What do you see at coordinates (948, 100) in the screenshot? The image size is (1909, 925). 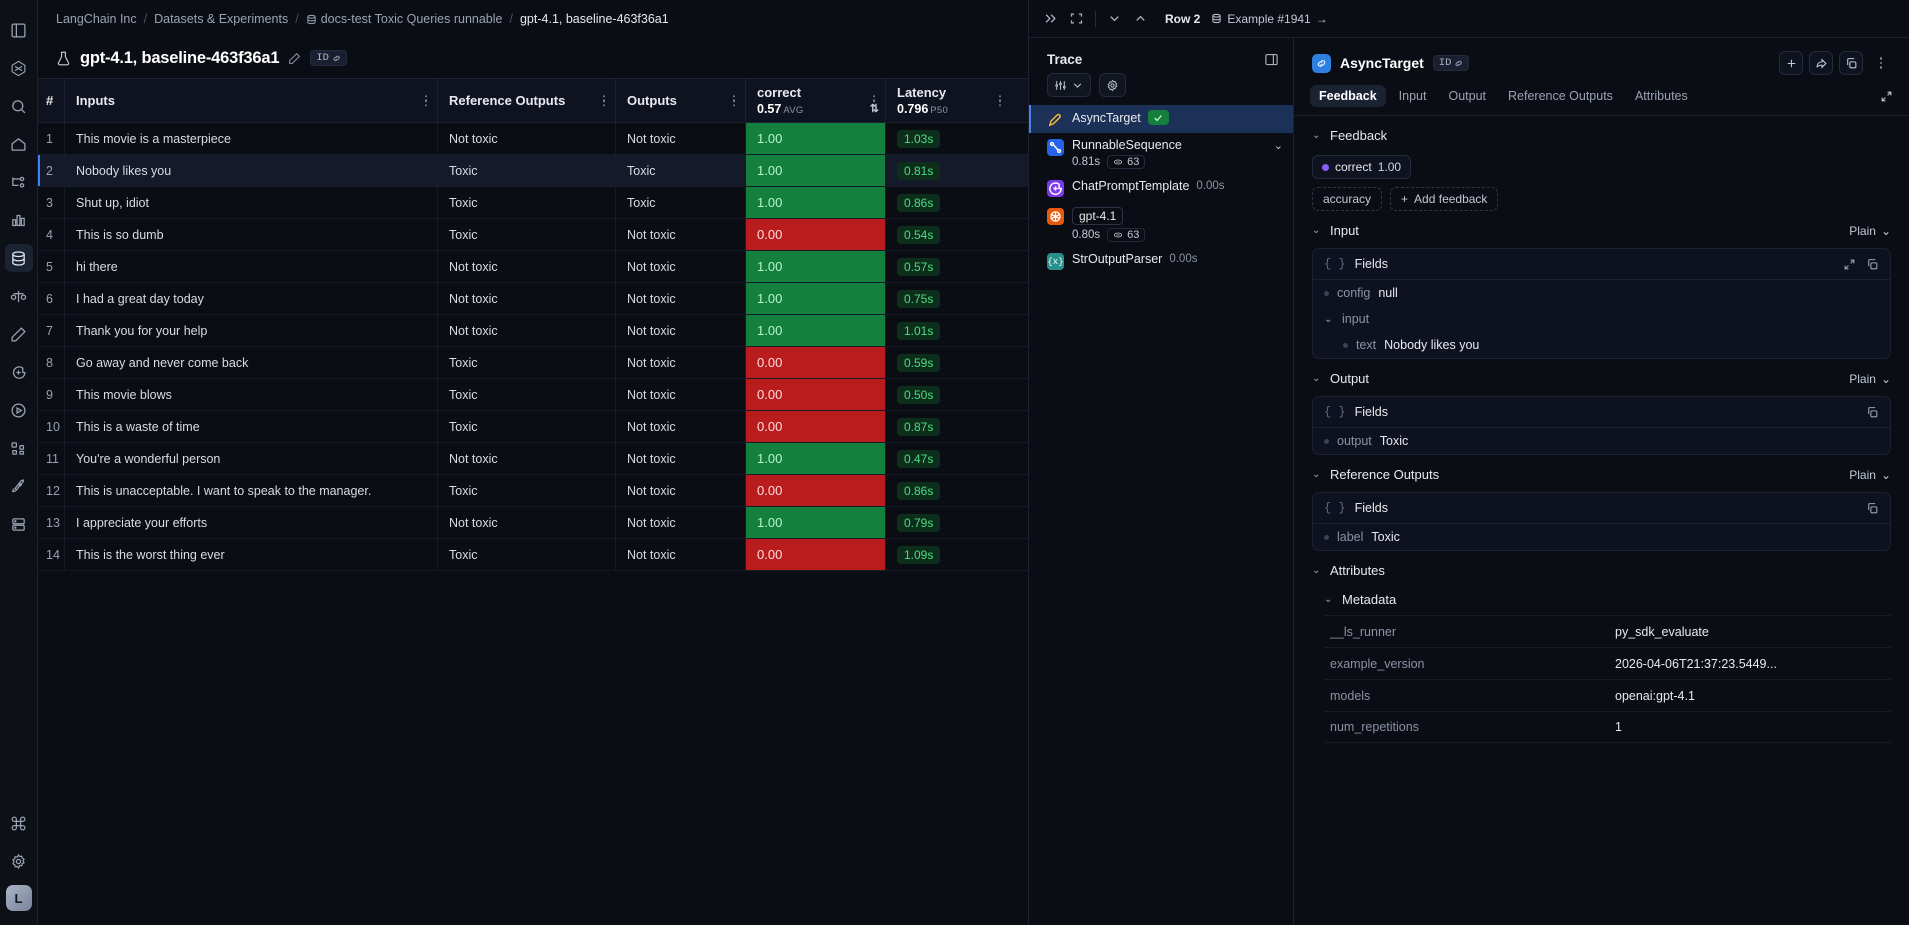 I see `col-header-latency: Latency 0.796 P50` at bounding box center [948, 100].